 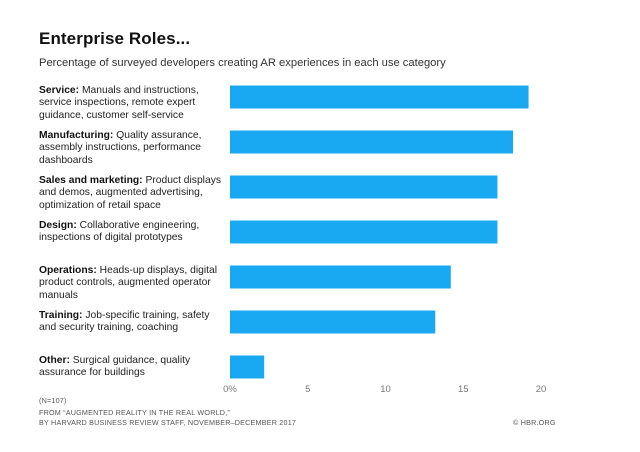 I want to click on category-name: Design:, so click(x=58, y=225).